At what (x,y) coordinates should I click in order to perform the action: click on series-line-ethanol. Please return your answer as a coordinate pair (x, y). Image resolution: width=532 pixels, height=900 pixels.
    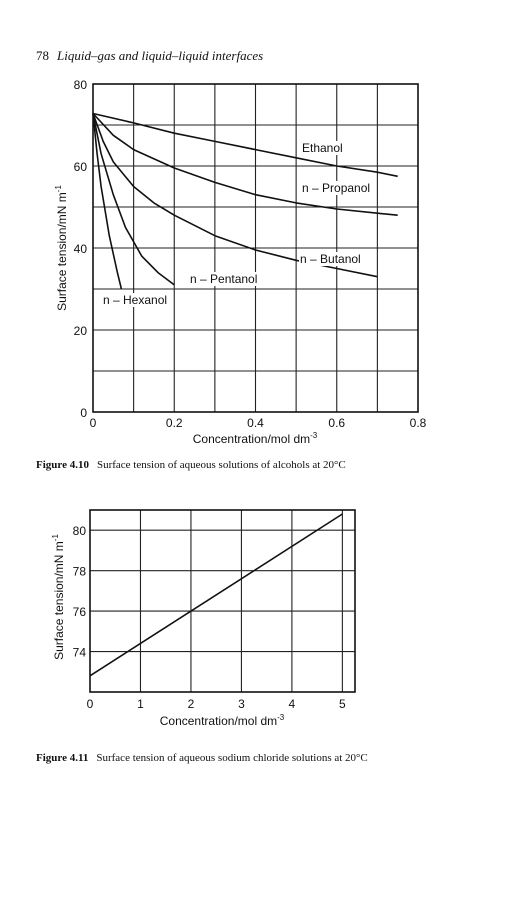
    Looking at the image, I should click on (245, 145).